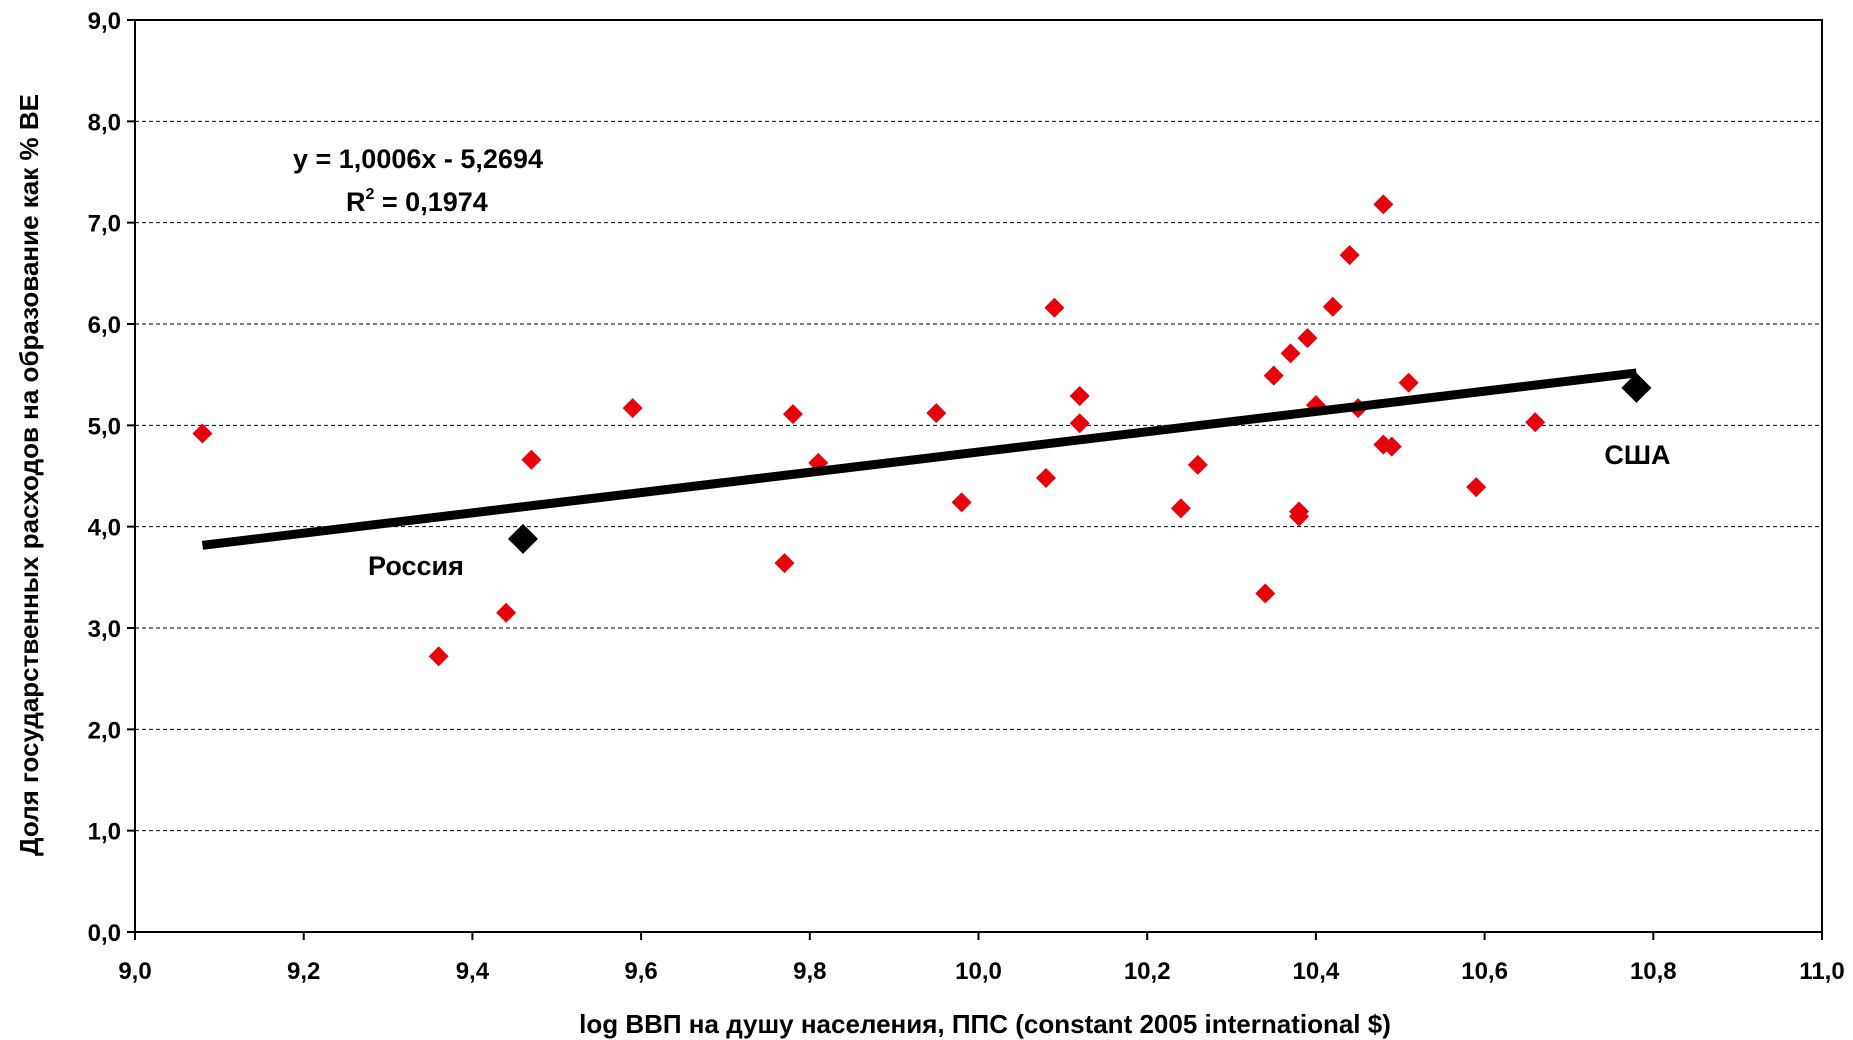 This screenshot has width=1853, height=1040. I want to click on x-tick-label: 9,8, so click(809, 971).